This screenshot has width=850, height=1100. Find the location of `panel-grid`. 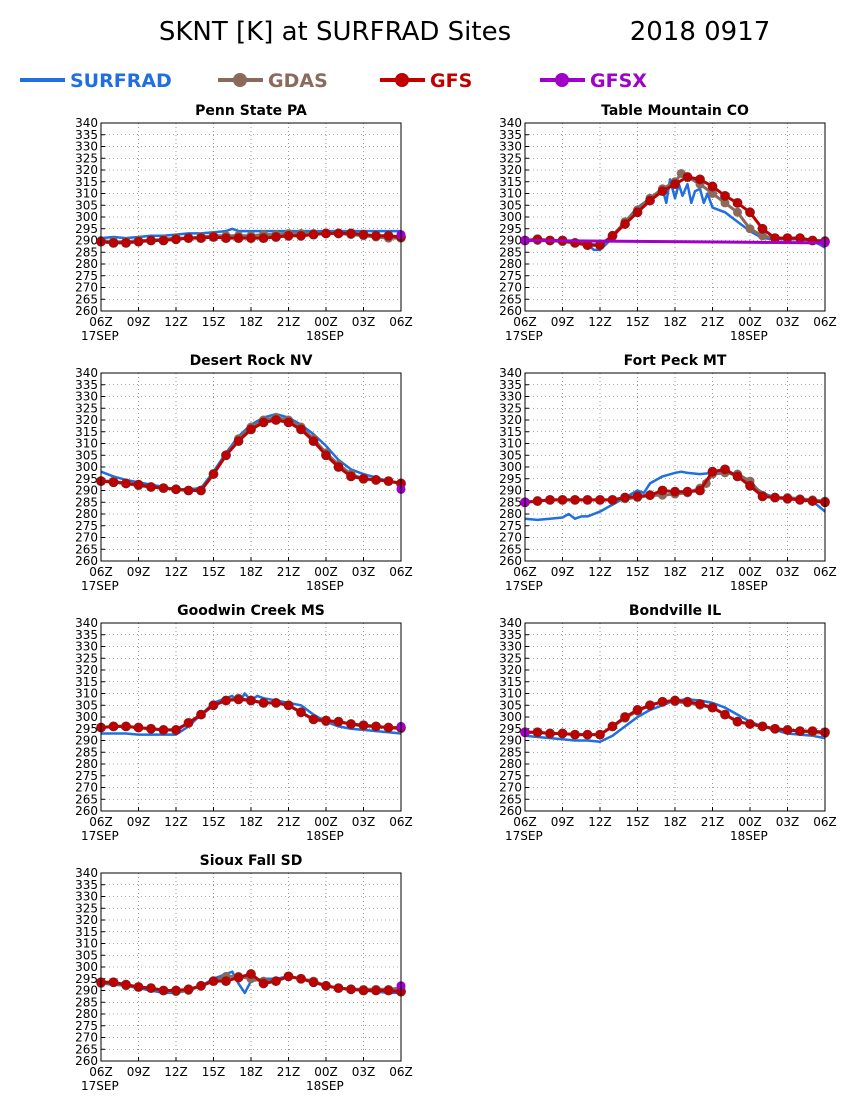

panel-grid is located at coordinates (251, 717).